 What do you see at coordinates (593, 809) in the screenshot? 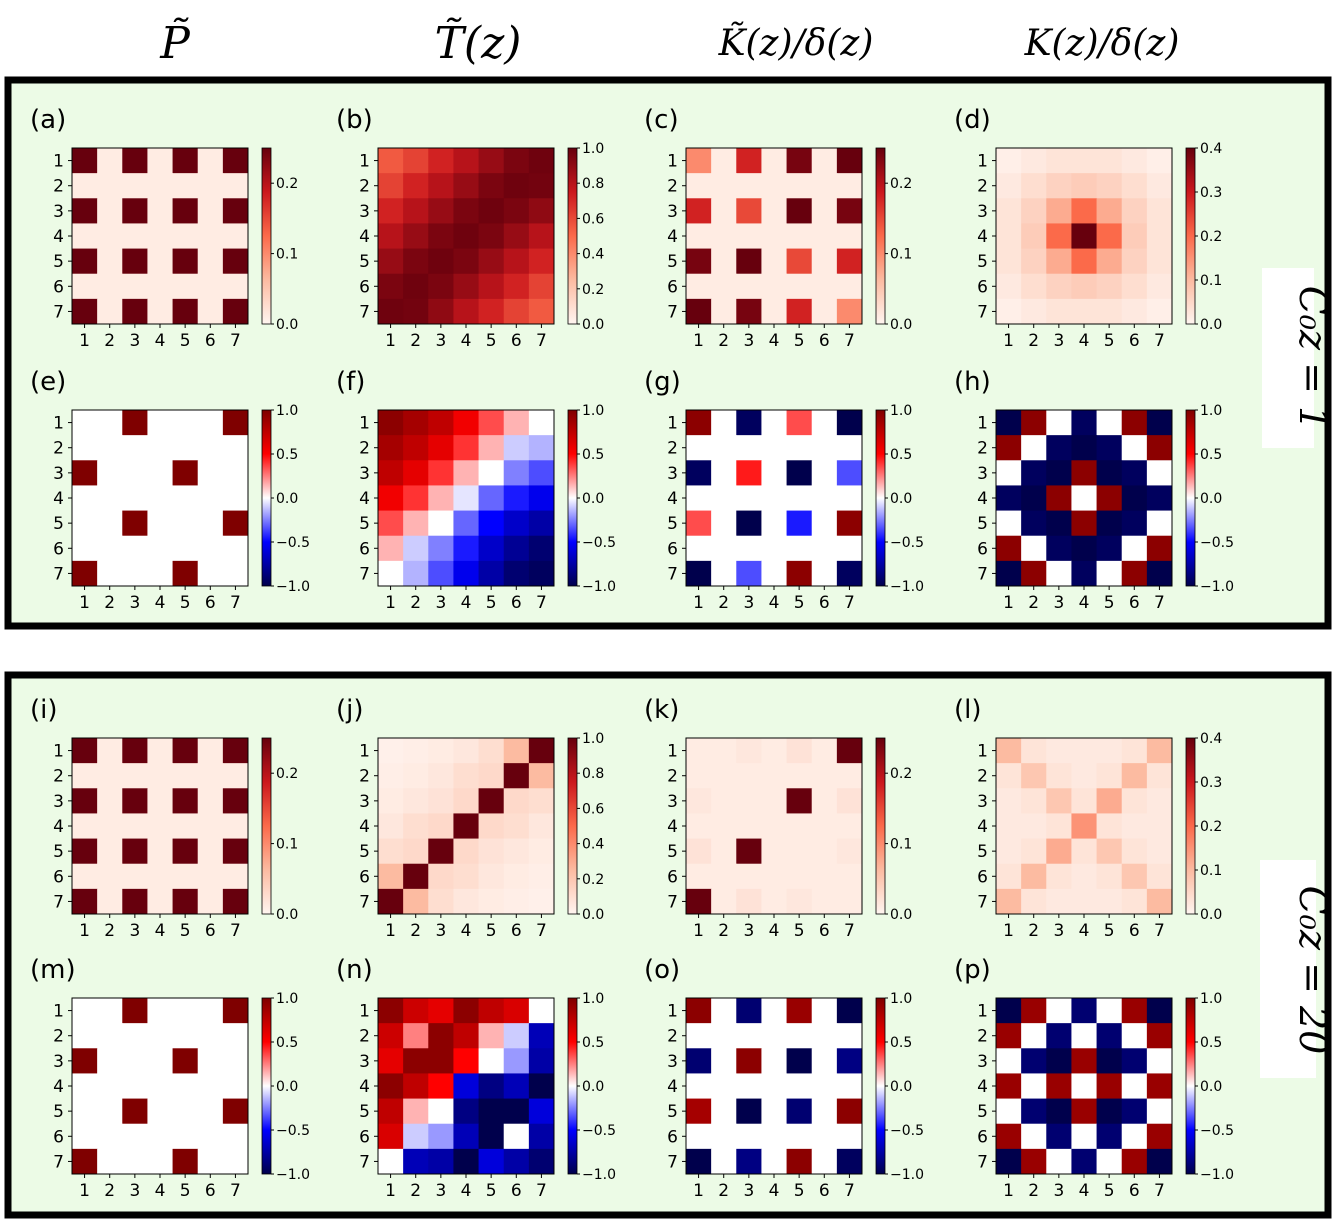
I see `colorbar-tick-label: 0.6` at bounding box center [593, 809].